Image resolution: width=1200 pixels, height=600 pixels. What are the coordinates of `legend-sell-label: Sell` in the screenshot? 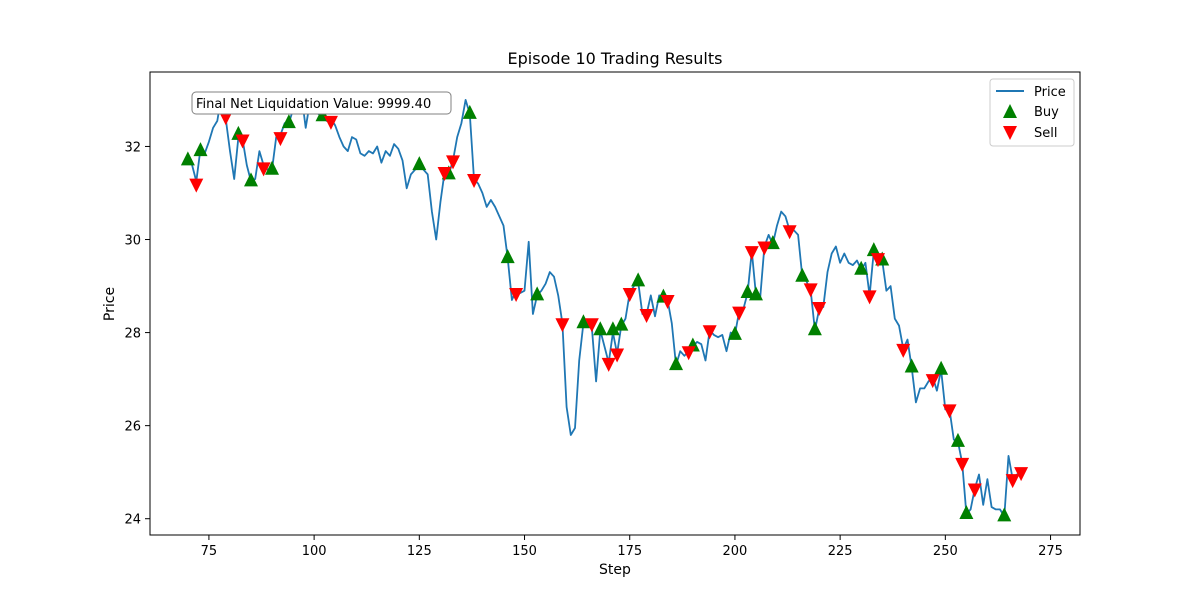 It's located at (1045, 133).